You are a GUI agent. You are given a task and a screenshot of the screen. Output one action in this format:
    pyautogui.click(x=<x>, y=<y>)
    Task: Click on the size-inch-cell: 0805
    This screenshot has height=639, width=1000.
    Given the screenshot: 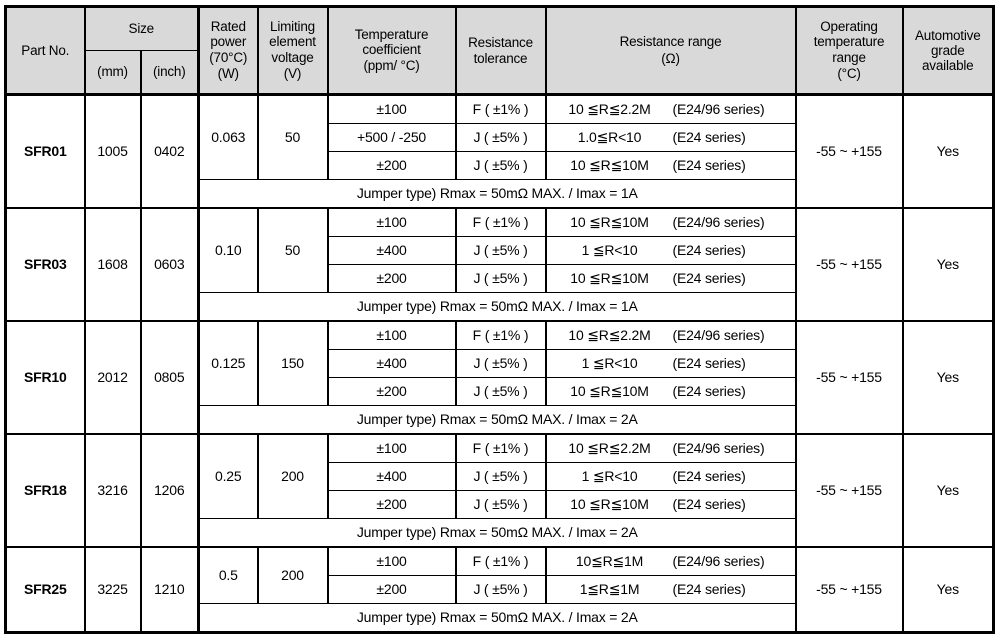 What is the action you would take?
    pyautogui.click(x=170, y=377)
    